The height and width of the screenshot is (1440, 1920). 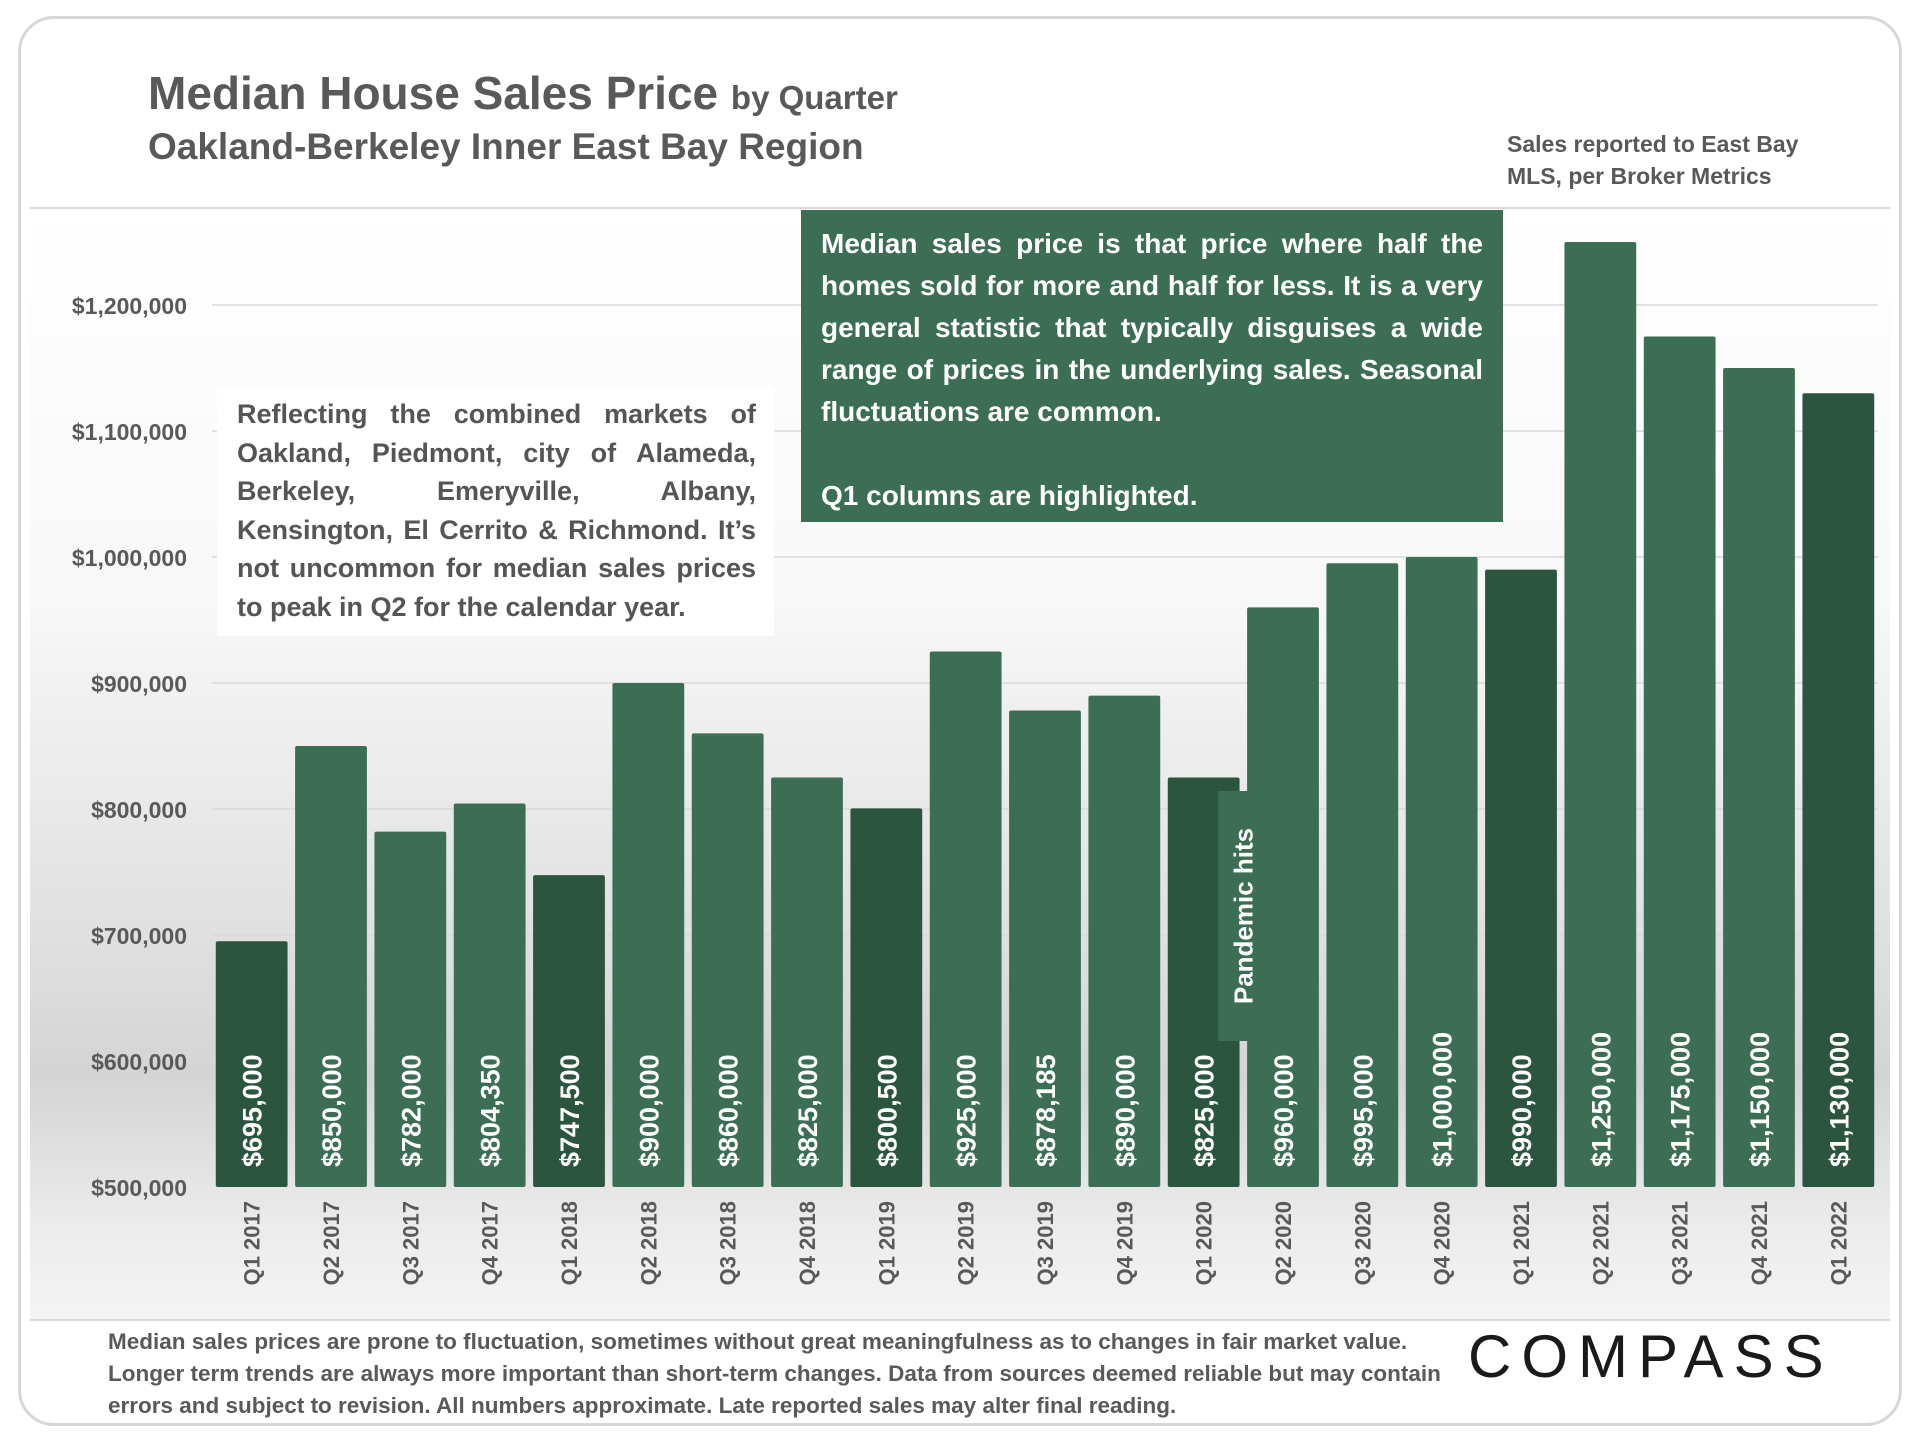 What do you see at coordinates (252, 1243) in the screenshot?
I see `x-tick-label: Q1 2017` at bounding box center [252, 1243].